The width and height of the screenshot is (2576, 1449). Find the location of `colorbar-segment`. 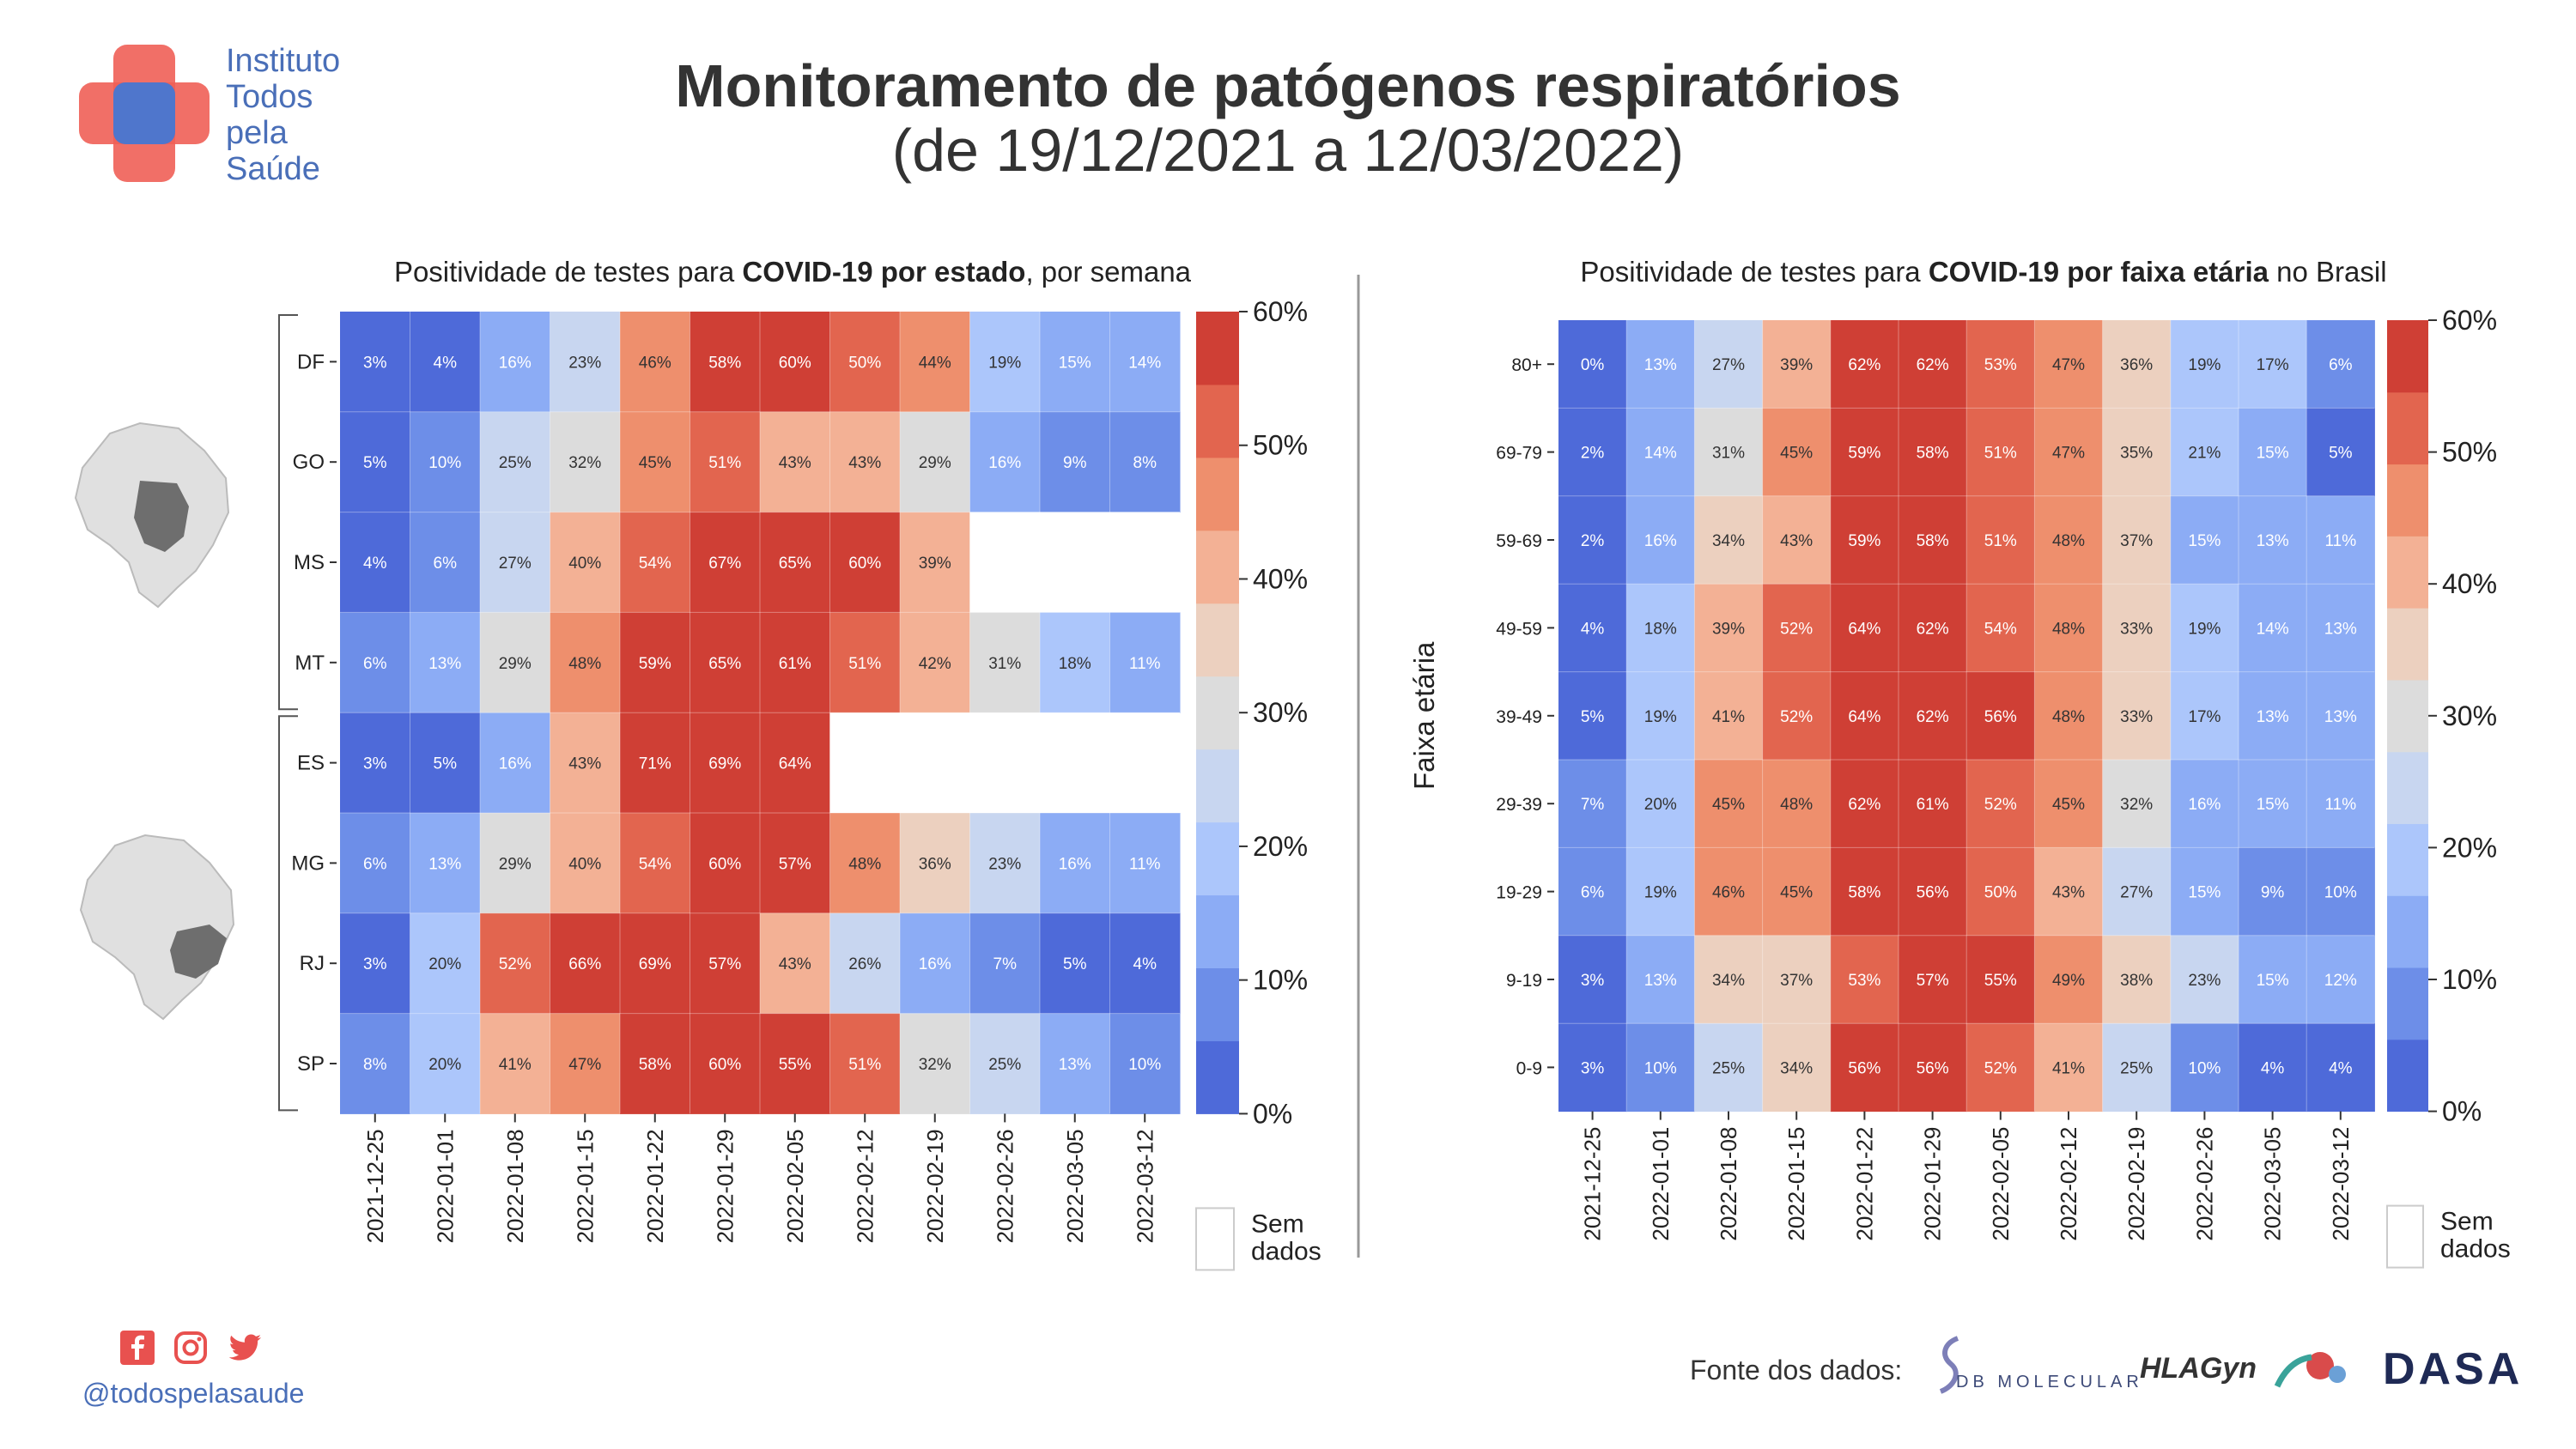

colorbar-segment is located at coordinates (2407, 859).